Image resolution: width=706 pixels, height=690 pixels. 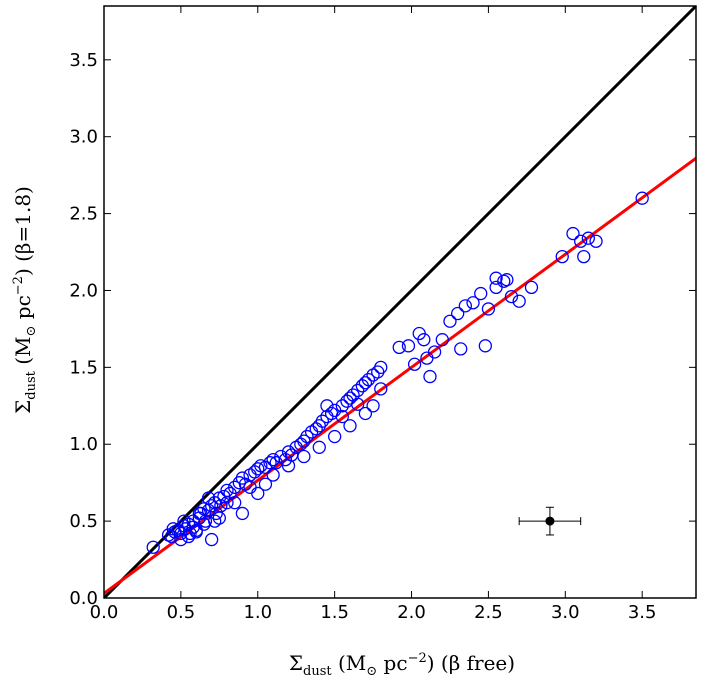 I want to click on x-tick-label: 1.0, so click(x=257, y=612).